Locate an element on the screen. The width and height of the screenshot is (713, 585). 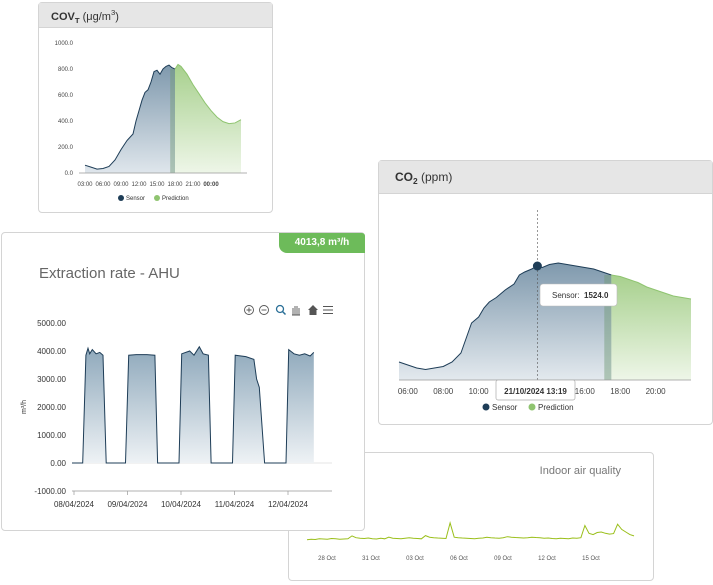
cov-prediction-area is located at coordinates (208, 118).